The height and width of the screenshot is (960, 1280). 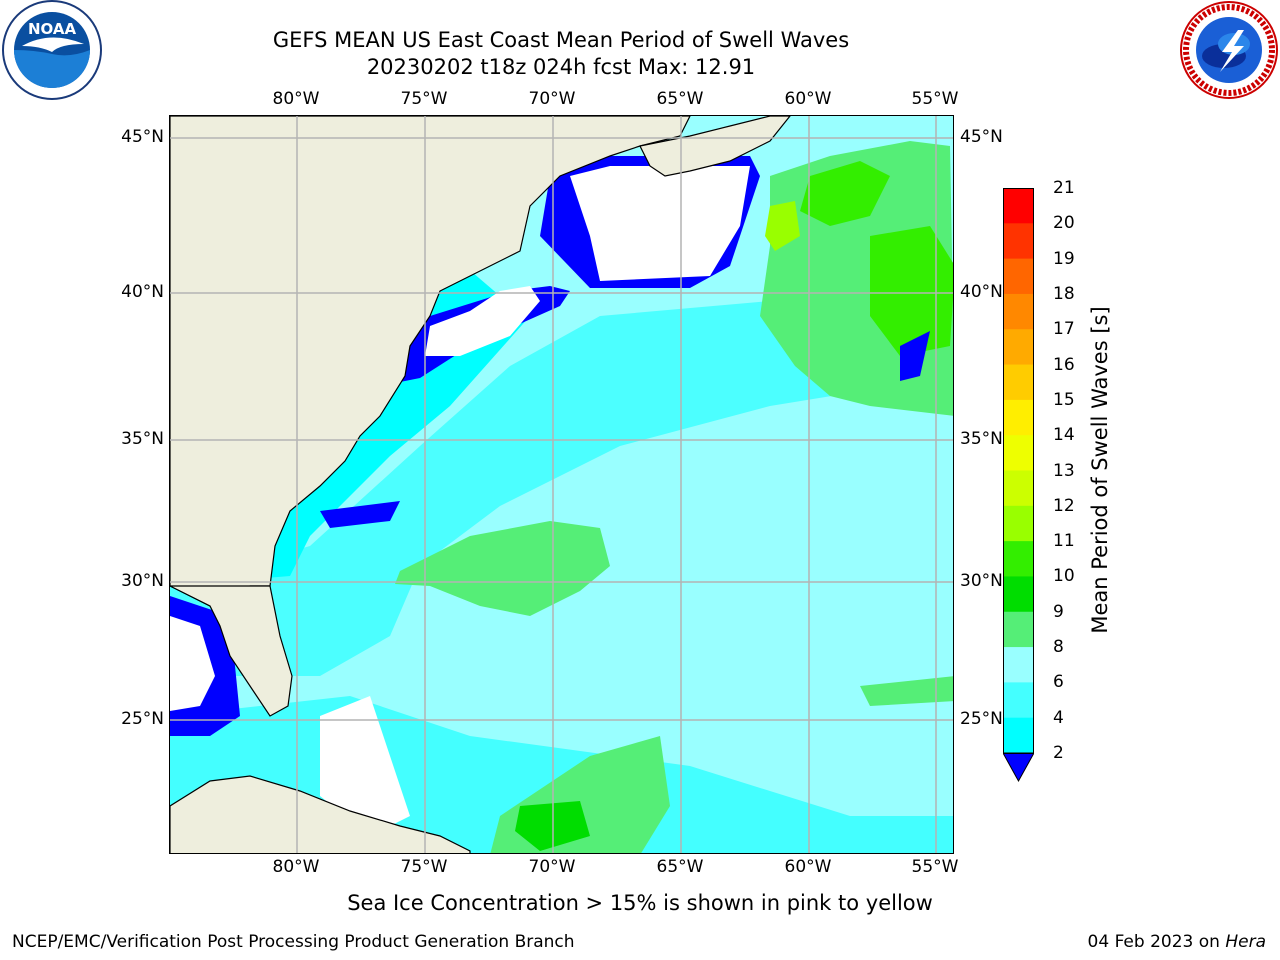 I want to click on lat-label-right-25n: 25°N, so click(x=981, y=719).